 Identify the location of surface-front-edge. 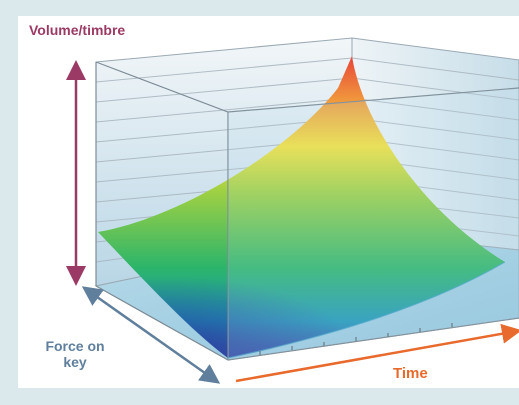
(366, 310).